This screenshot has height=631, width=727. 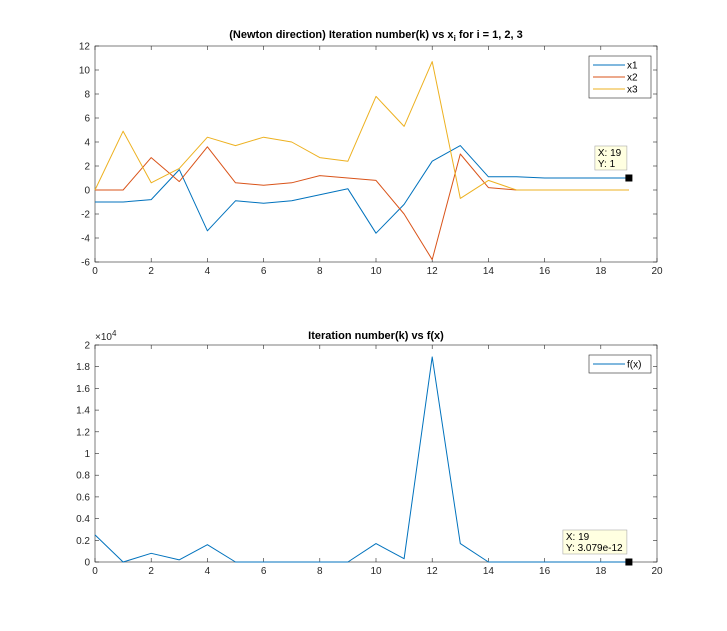 What do you see at coordinates (85, 239) in the screenshot?
I see `y-tick-label: -4` at bounding box center [85, 239].